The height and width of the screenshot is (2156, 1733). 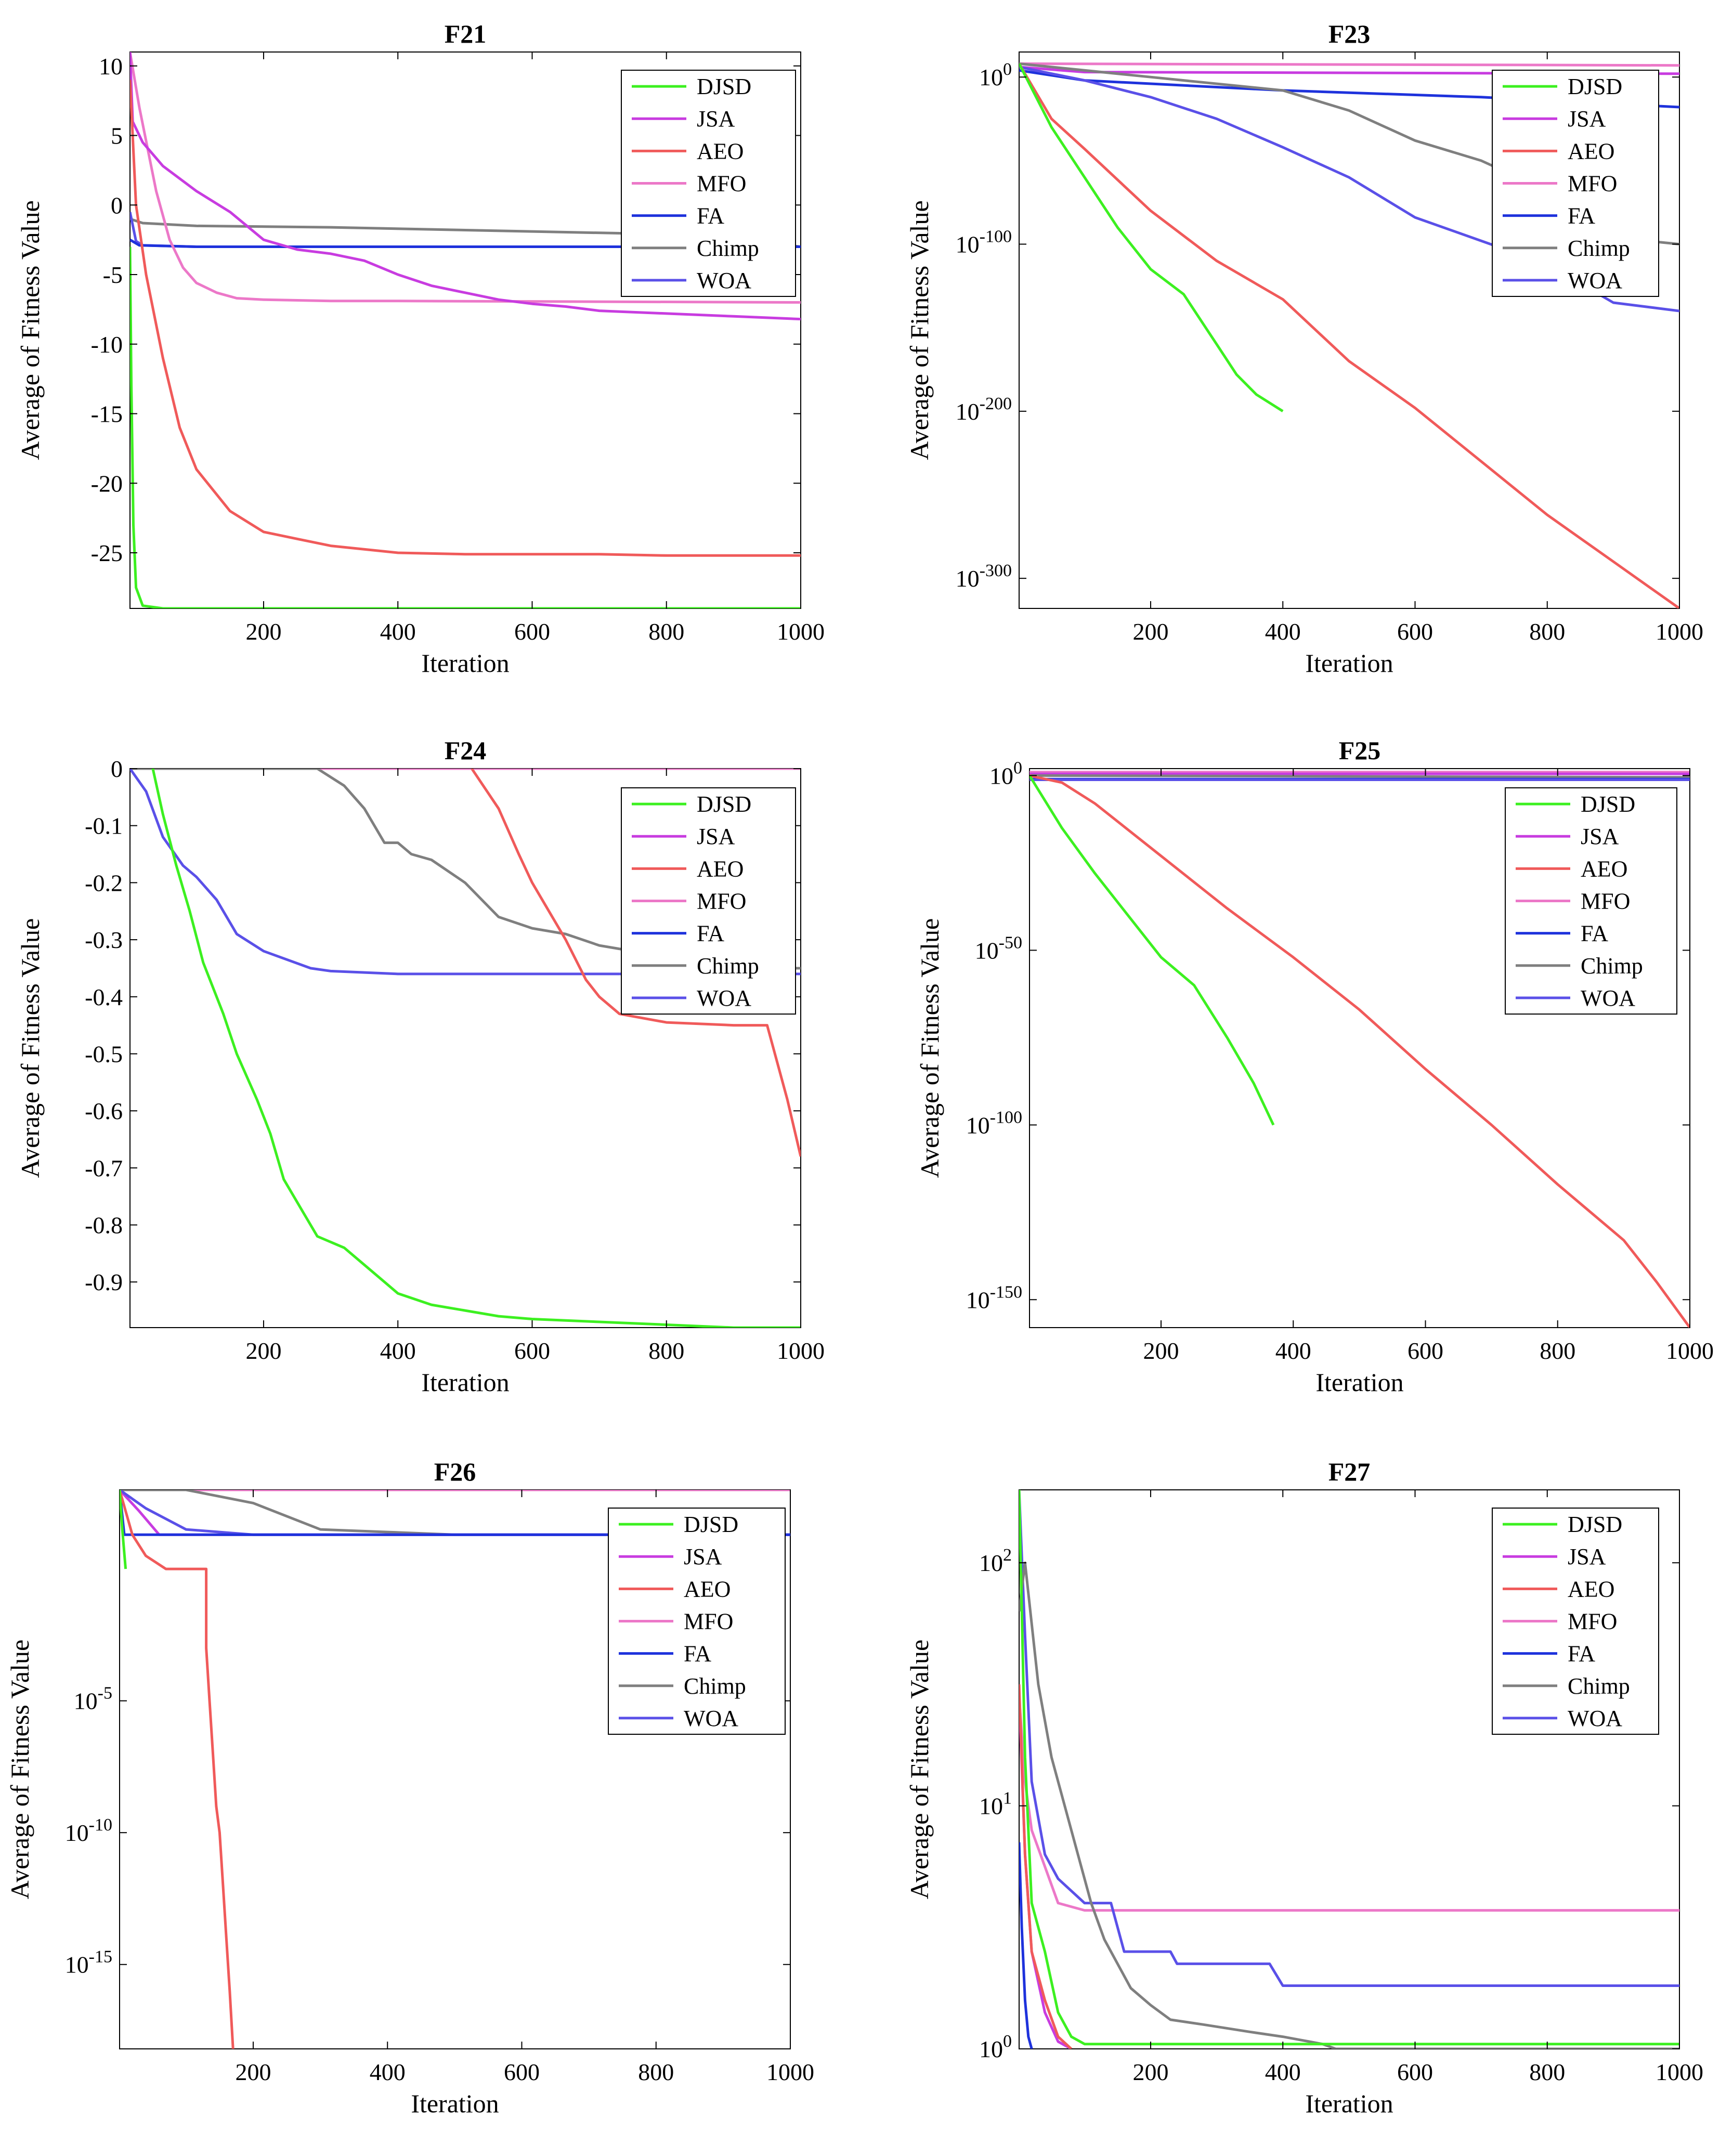 I want to click on chart-title: F21, so click(x=466, y=33).